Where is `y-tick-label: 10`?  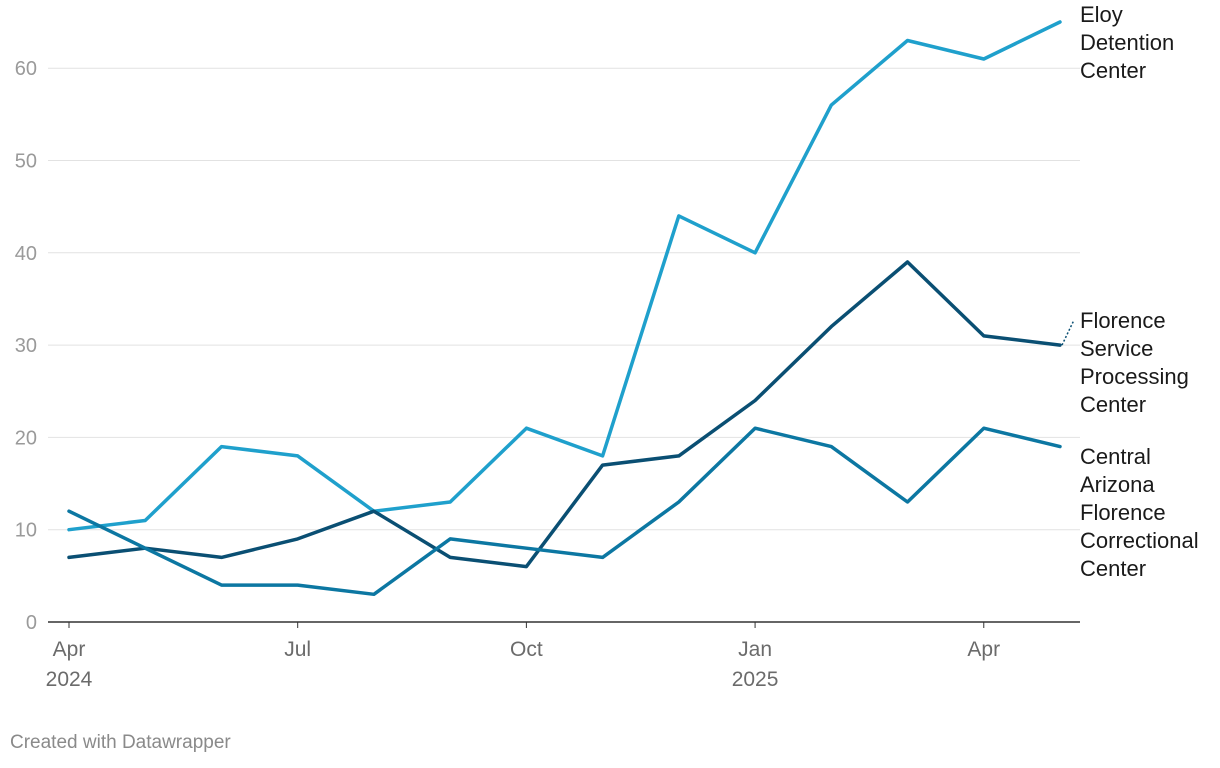 y-tick-label: 10 is located at coordinates (26, 531).